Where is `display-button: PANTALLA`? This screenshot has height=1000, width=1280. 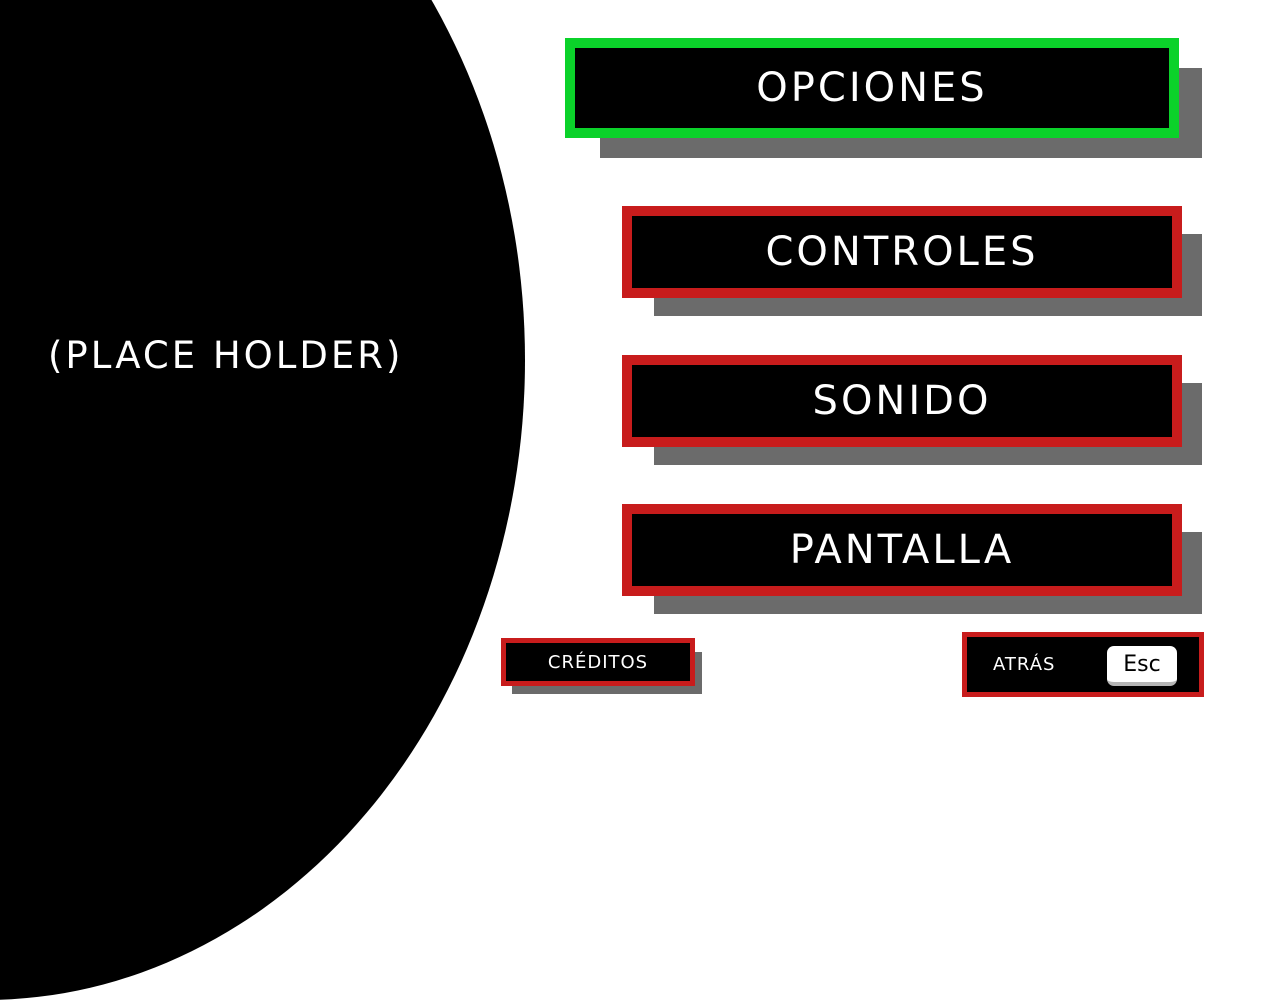 display-button: PANTALLA is located at coordinates (902, 550).